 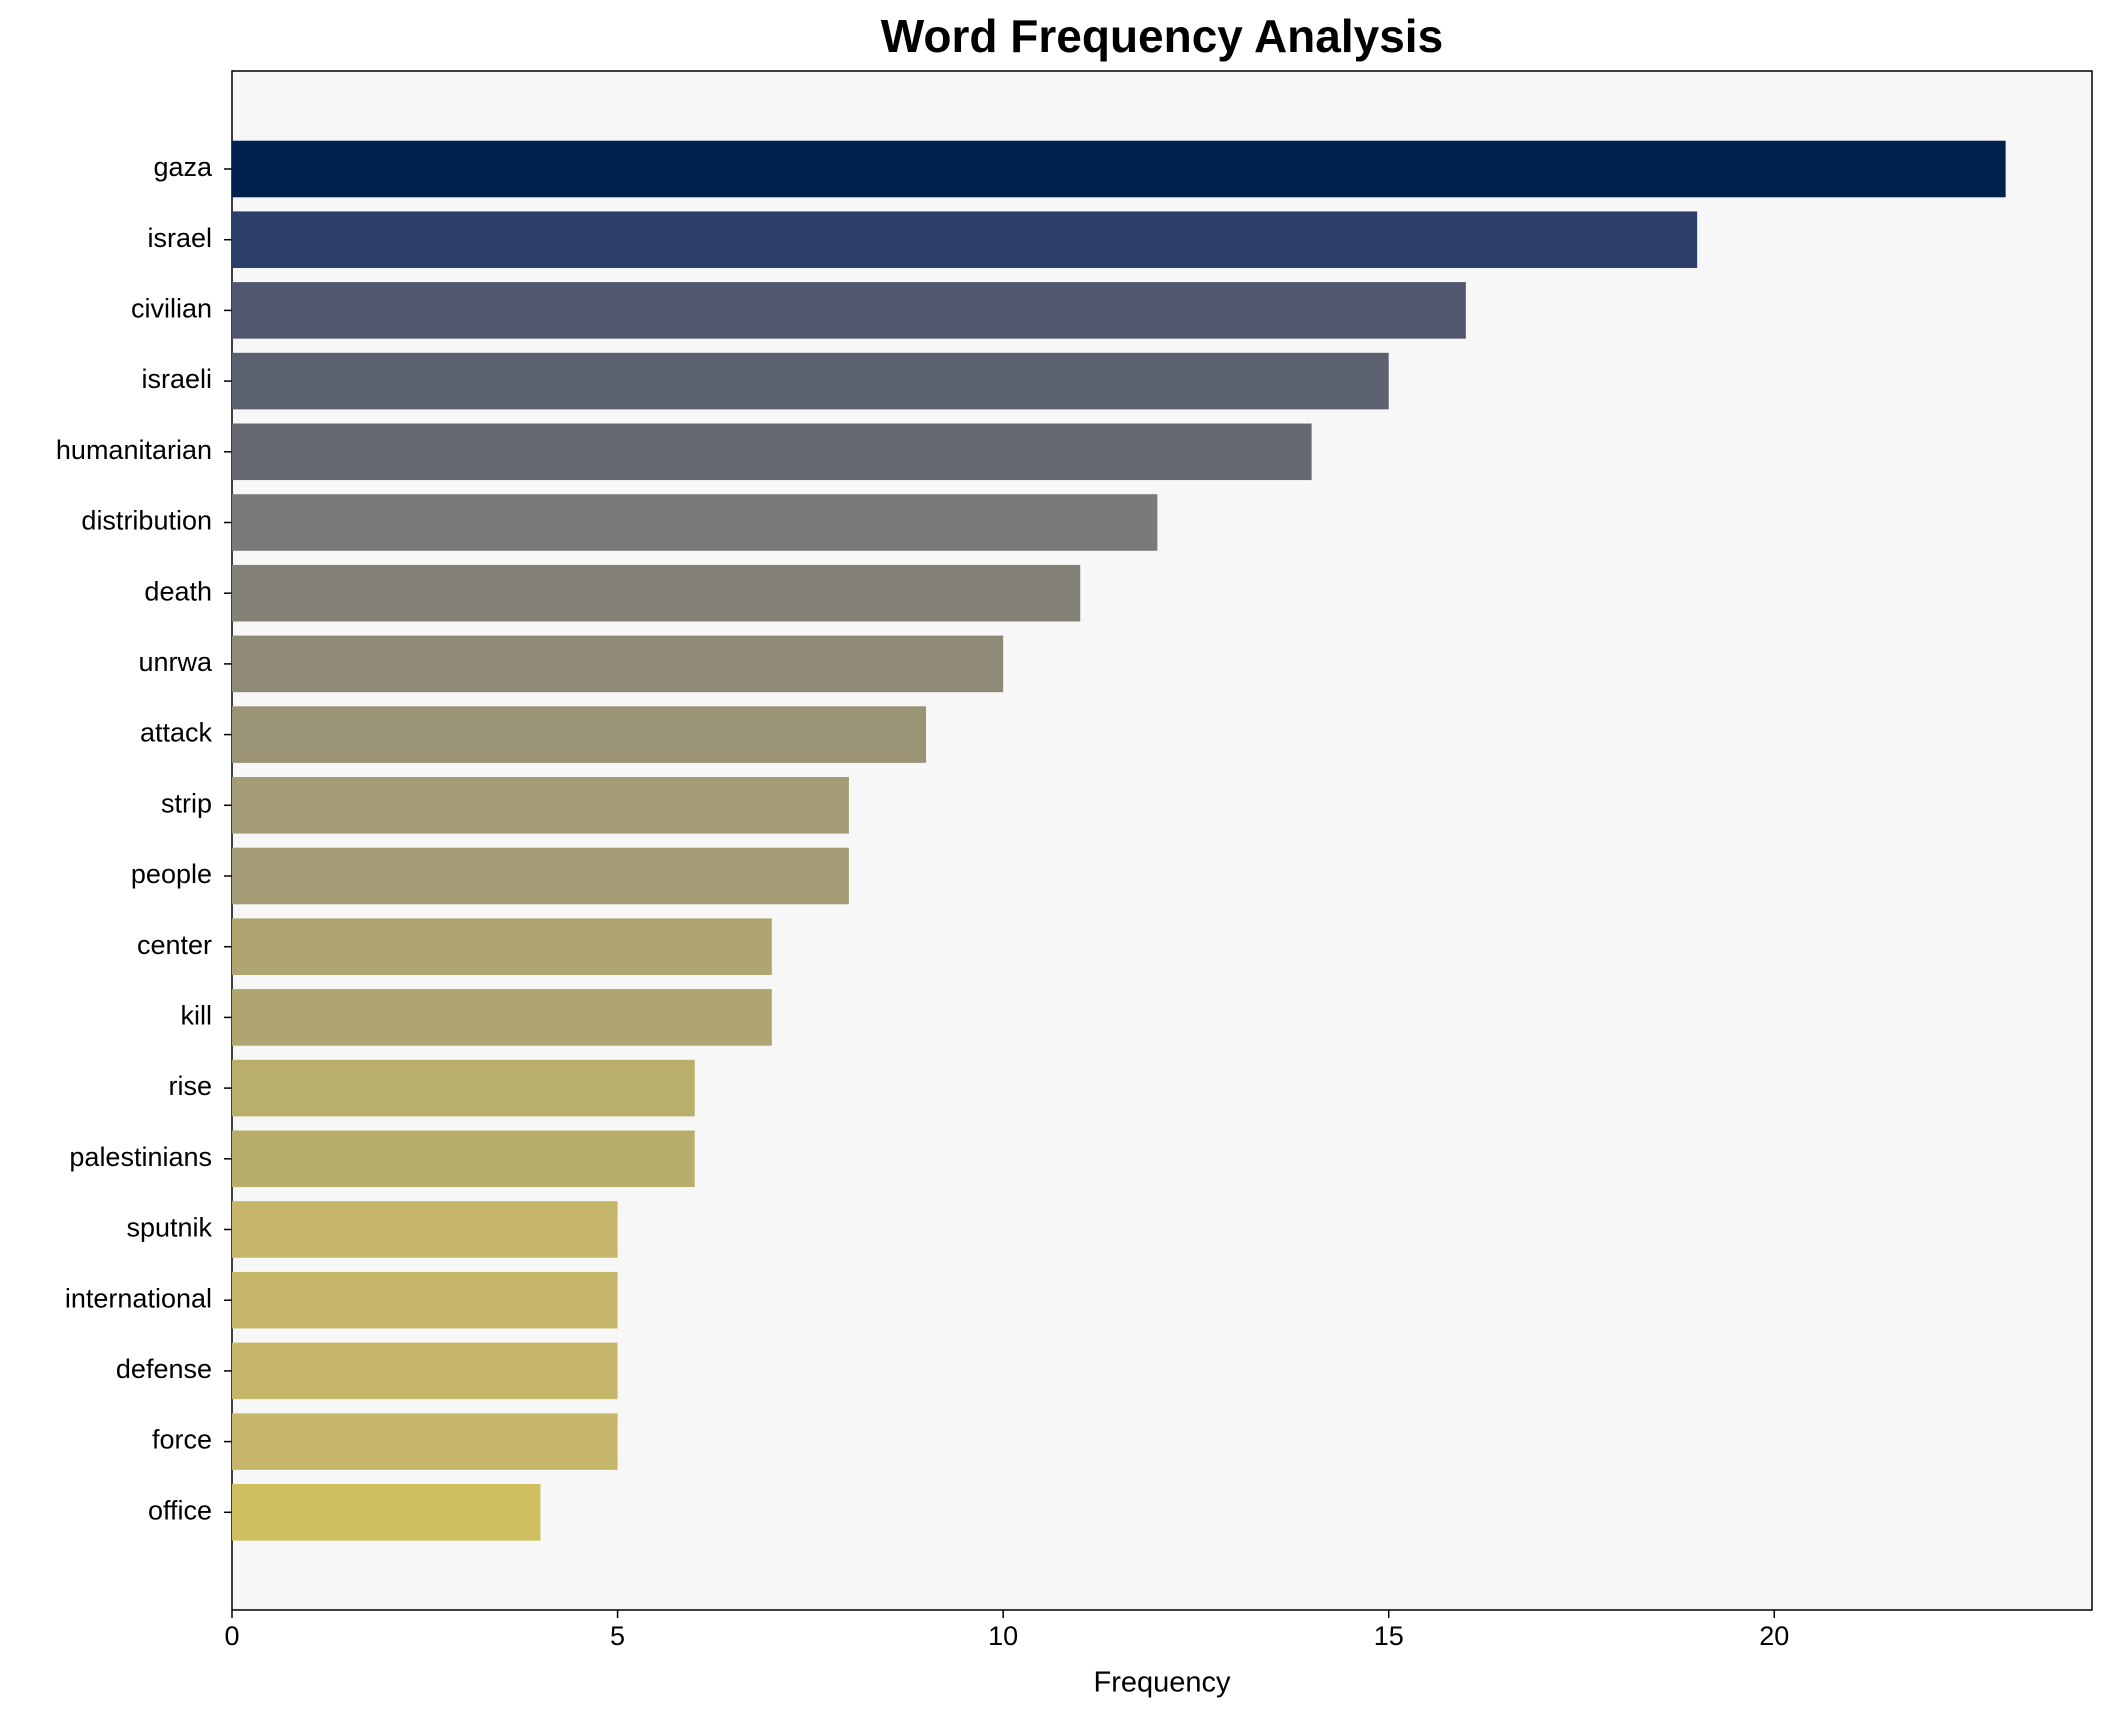 What do you see at coordinates (179, 238) in the screenshot?
I see `y-tick-label: israel` at bounding box center [179, 238].